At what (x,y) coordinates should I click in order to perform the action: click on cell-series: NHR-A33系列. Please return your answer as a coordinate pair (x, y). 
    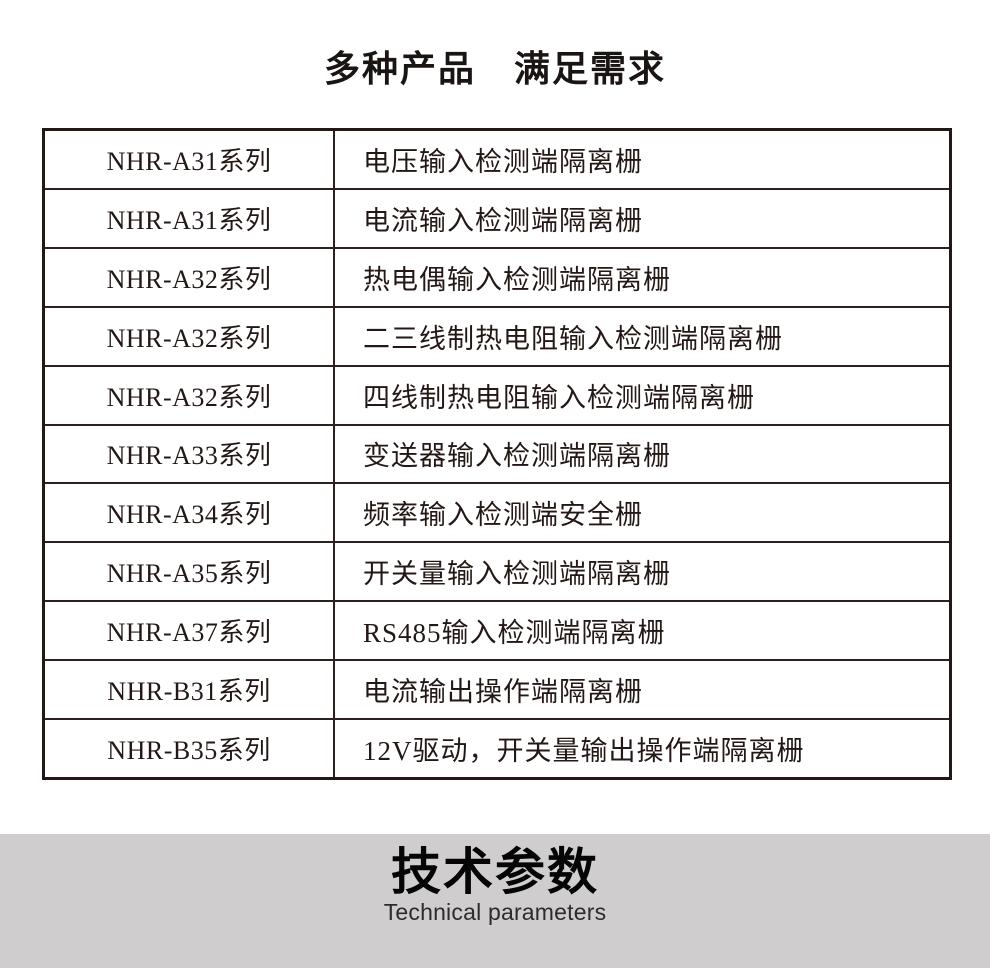
    Looking at the image, I should click on (190, 454).